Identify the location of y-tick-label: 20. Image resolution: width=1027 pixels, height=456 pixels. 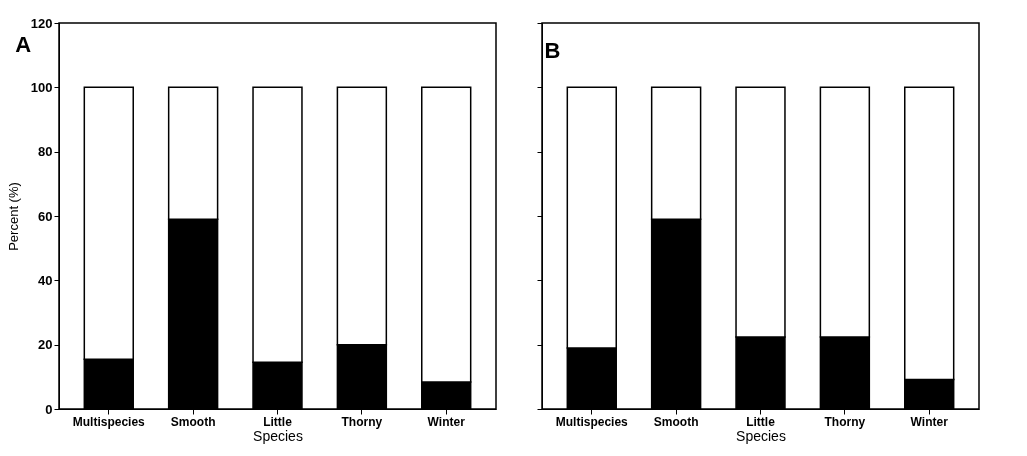
(45, 345).